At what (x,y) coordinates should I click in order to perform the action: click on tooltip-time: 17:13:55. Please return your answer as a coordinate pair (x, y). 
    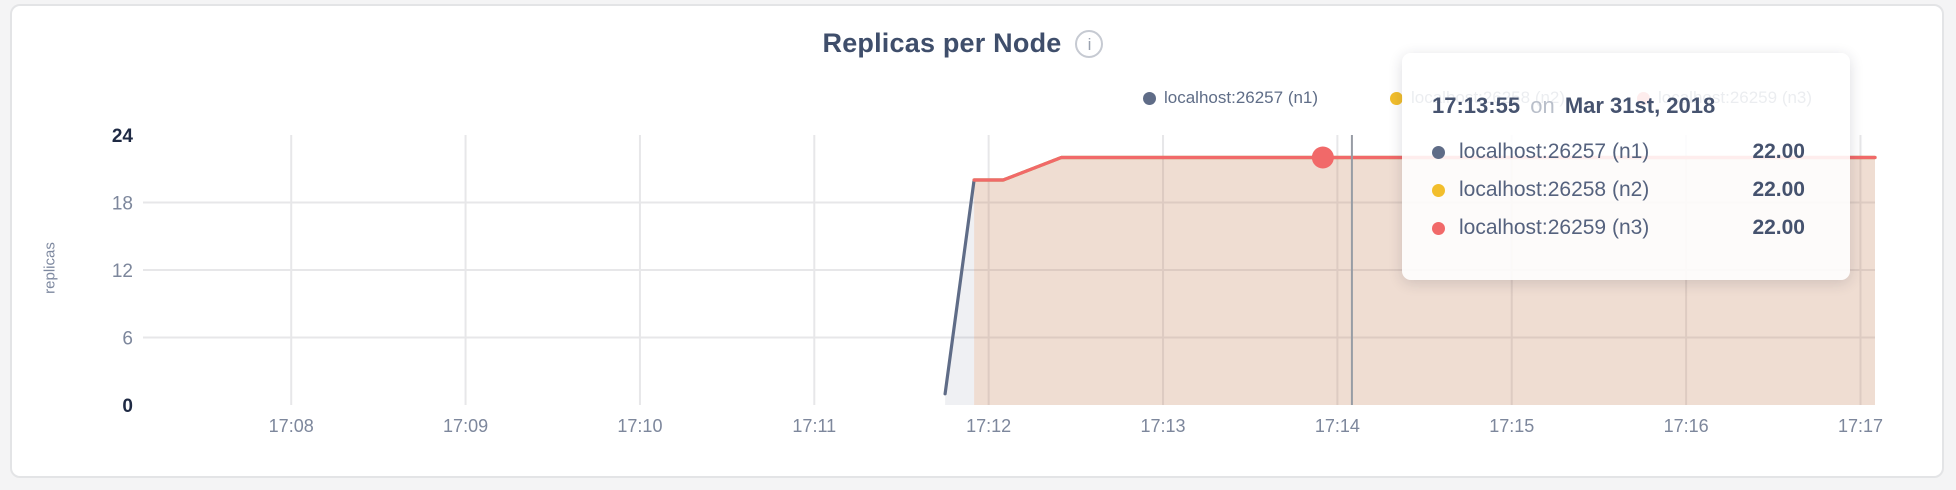
    Looking at the image, I should click on (1476, 105).